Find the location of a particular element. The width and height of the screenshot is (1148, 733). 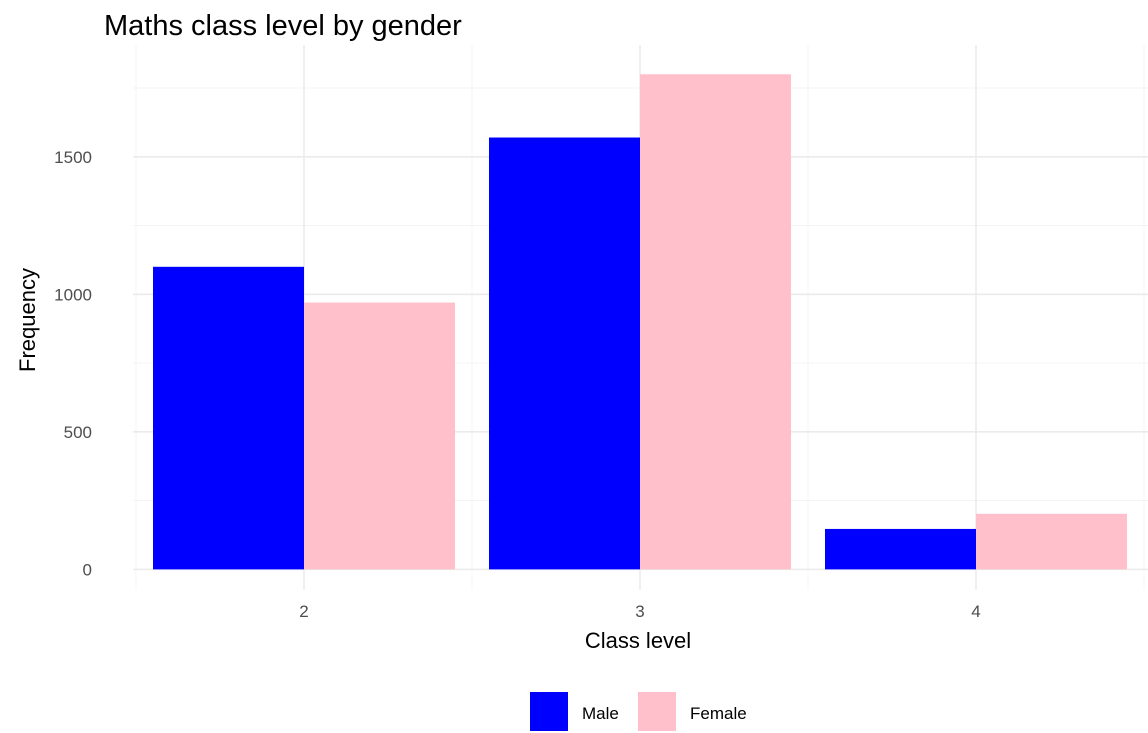

y-tick-label: 500 is located at coordinates (78, 432).